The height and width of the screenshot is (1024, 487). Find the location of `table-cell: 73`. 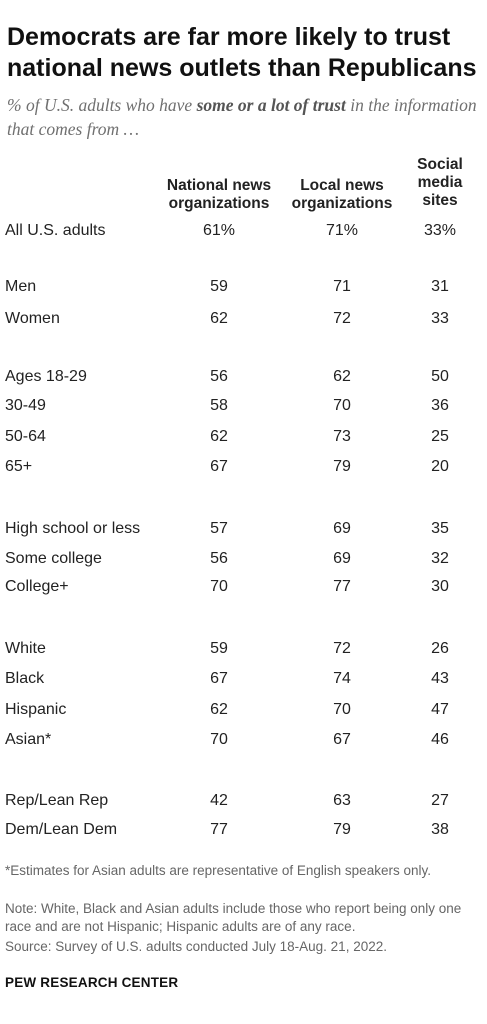

table-cell: 73 is located at coordinates (342, 436).